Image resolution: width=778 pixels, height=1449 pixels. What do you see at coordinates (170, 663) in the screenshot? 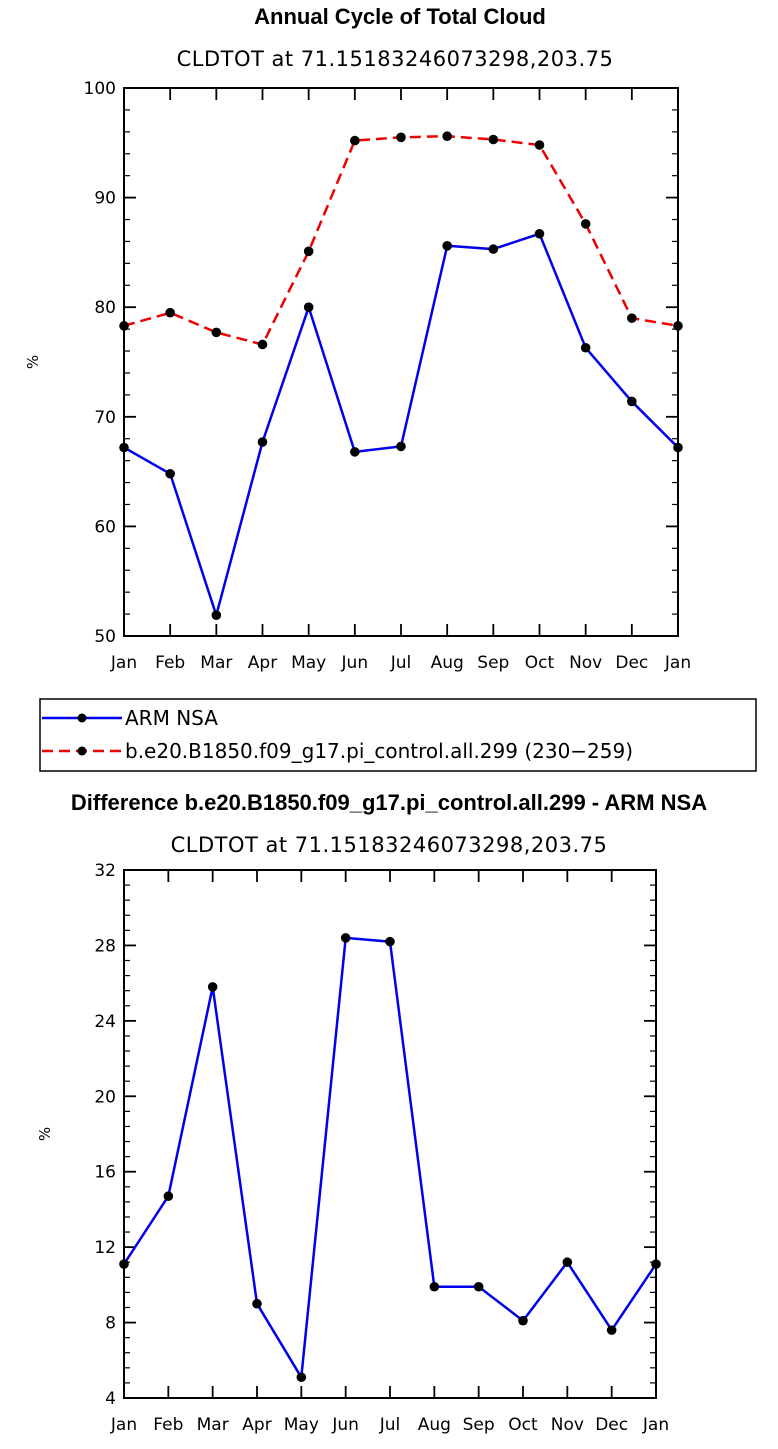
I see `chart1-xtick-label: Feb` at bounding box center [170, 663].